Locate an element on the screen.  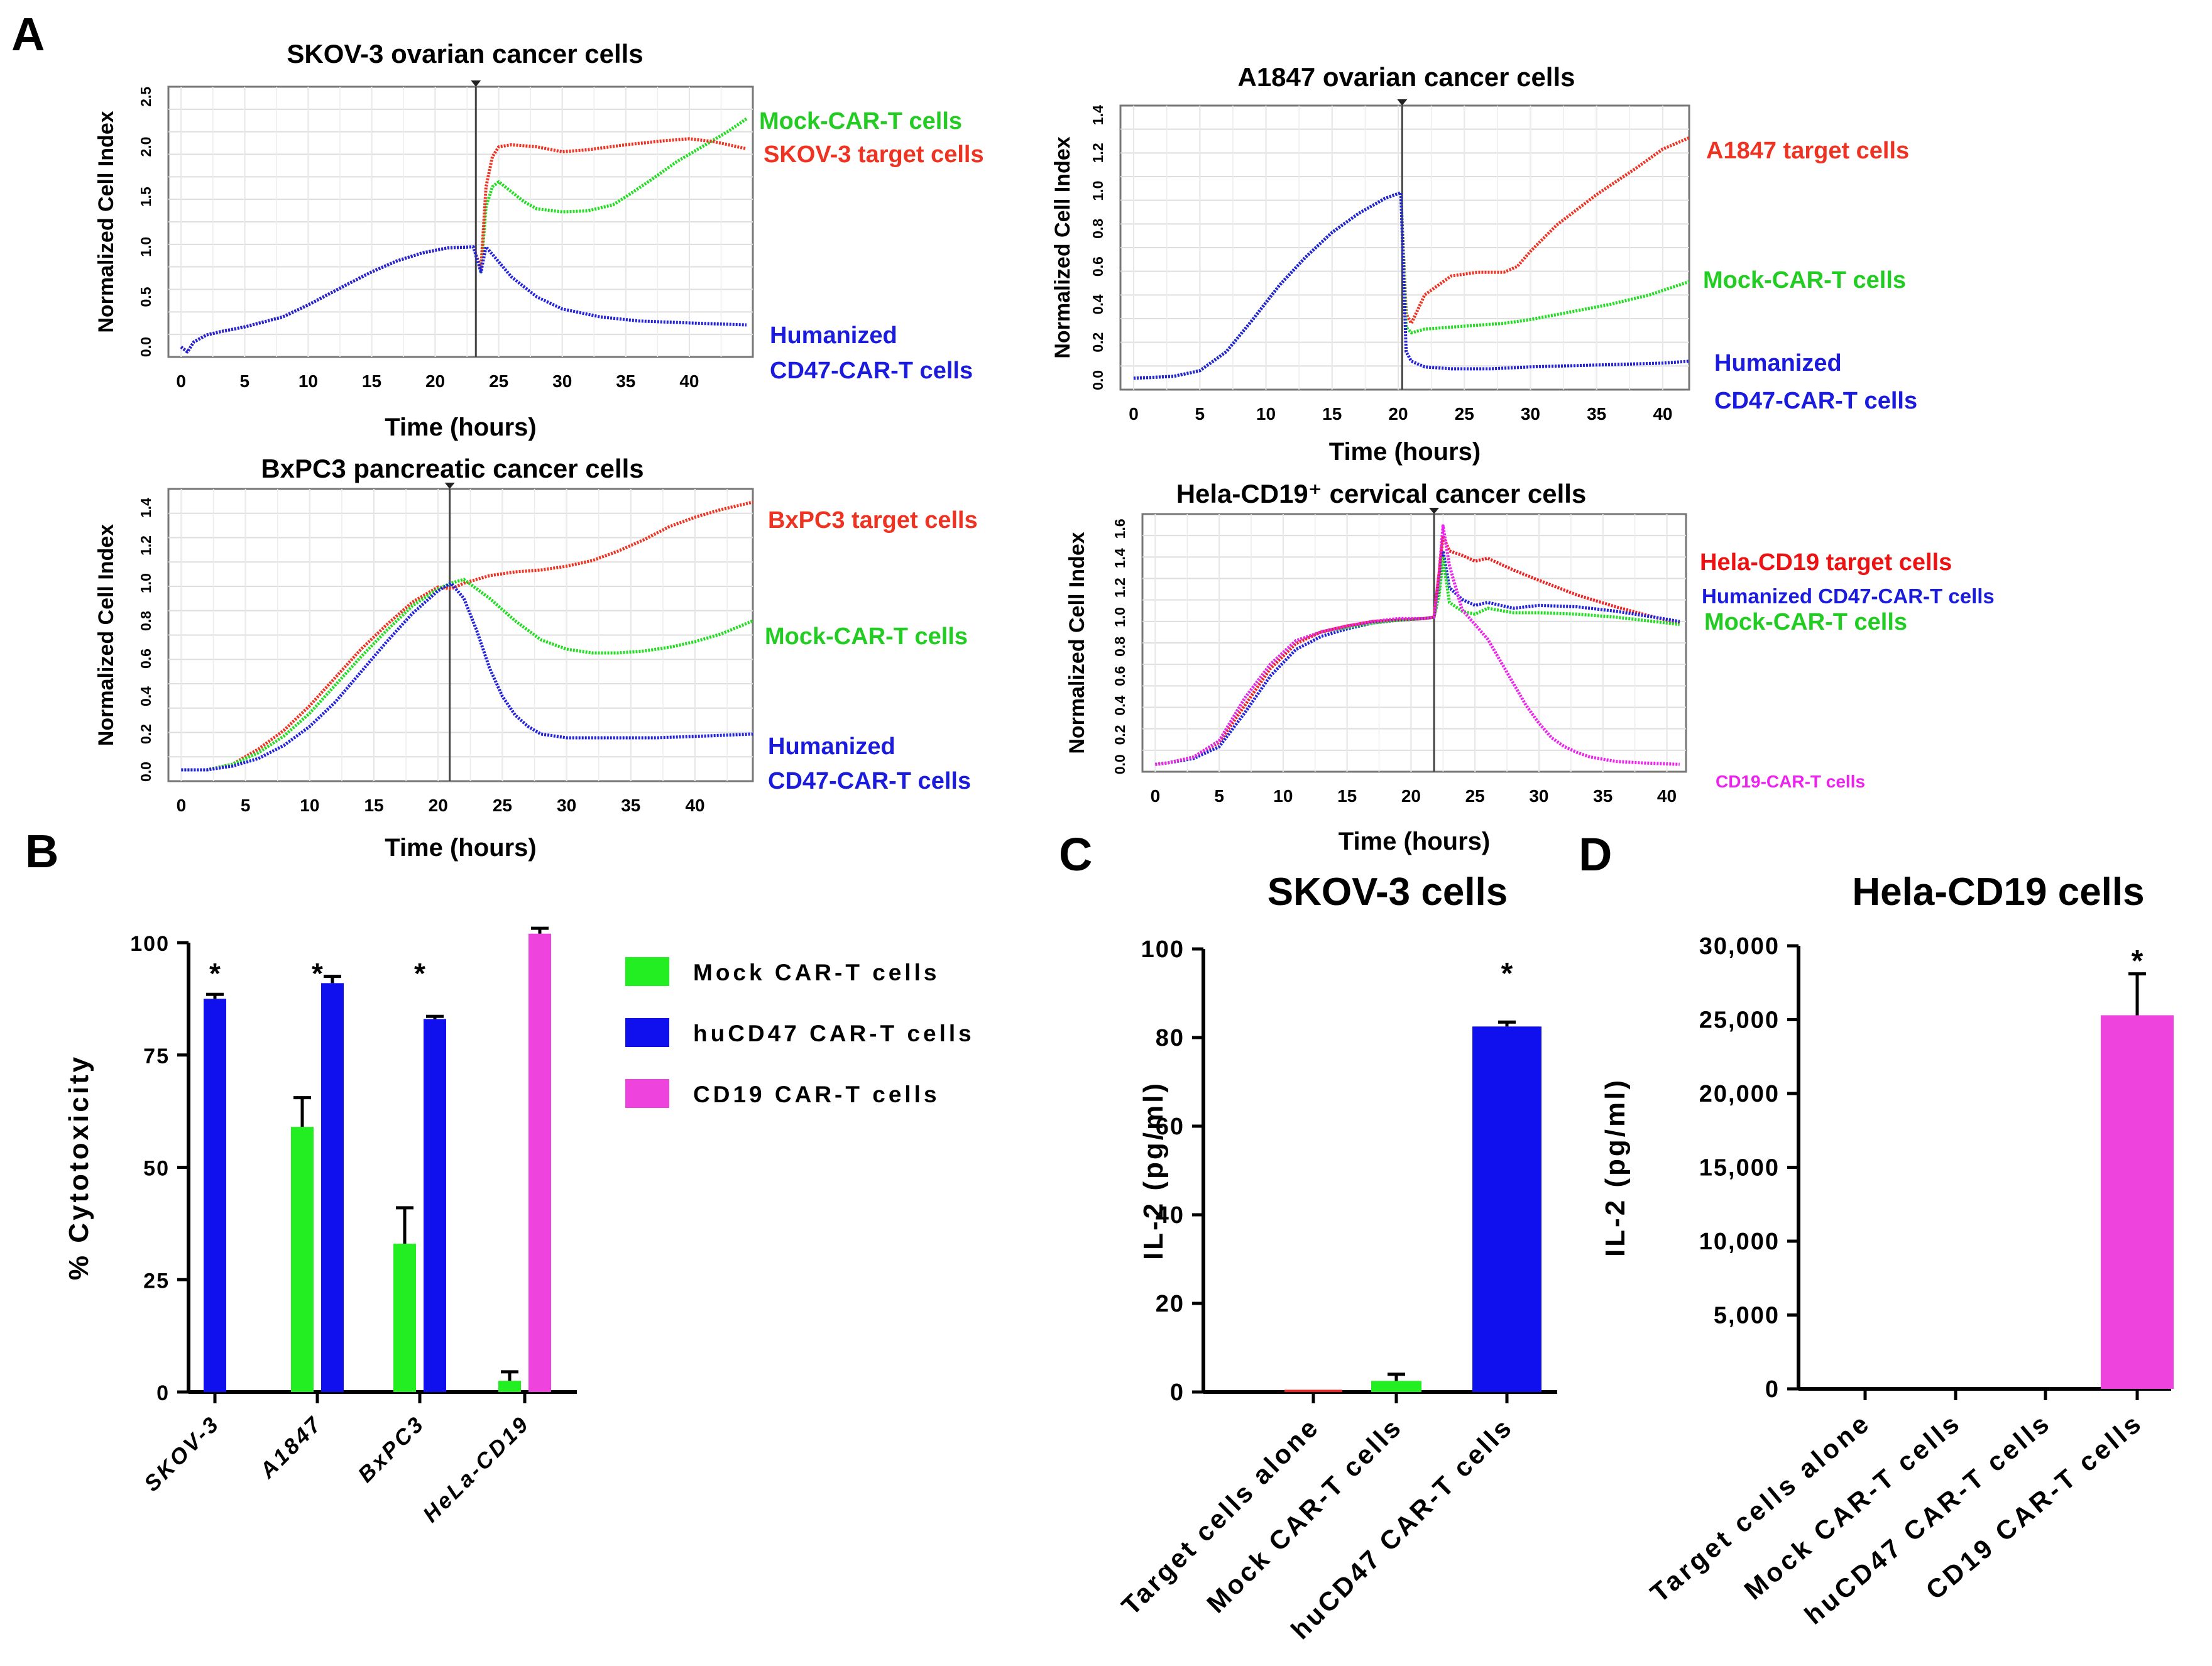
x-tick-label: A1847 is located at coordinates (291, 1447).